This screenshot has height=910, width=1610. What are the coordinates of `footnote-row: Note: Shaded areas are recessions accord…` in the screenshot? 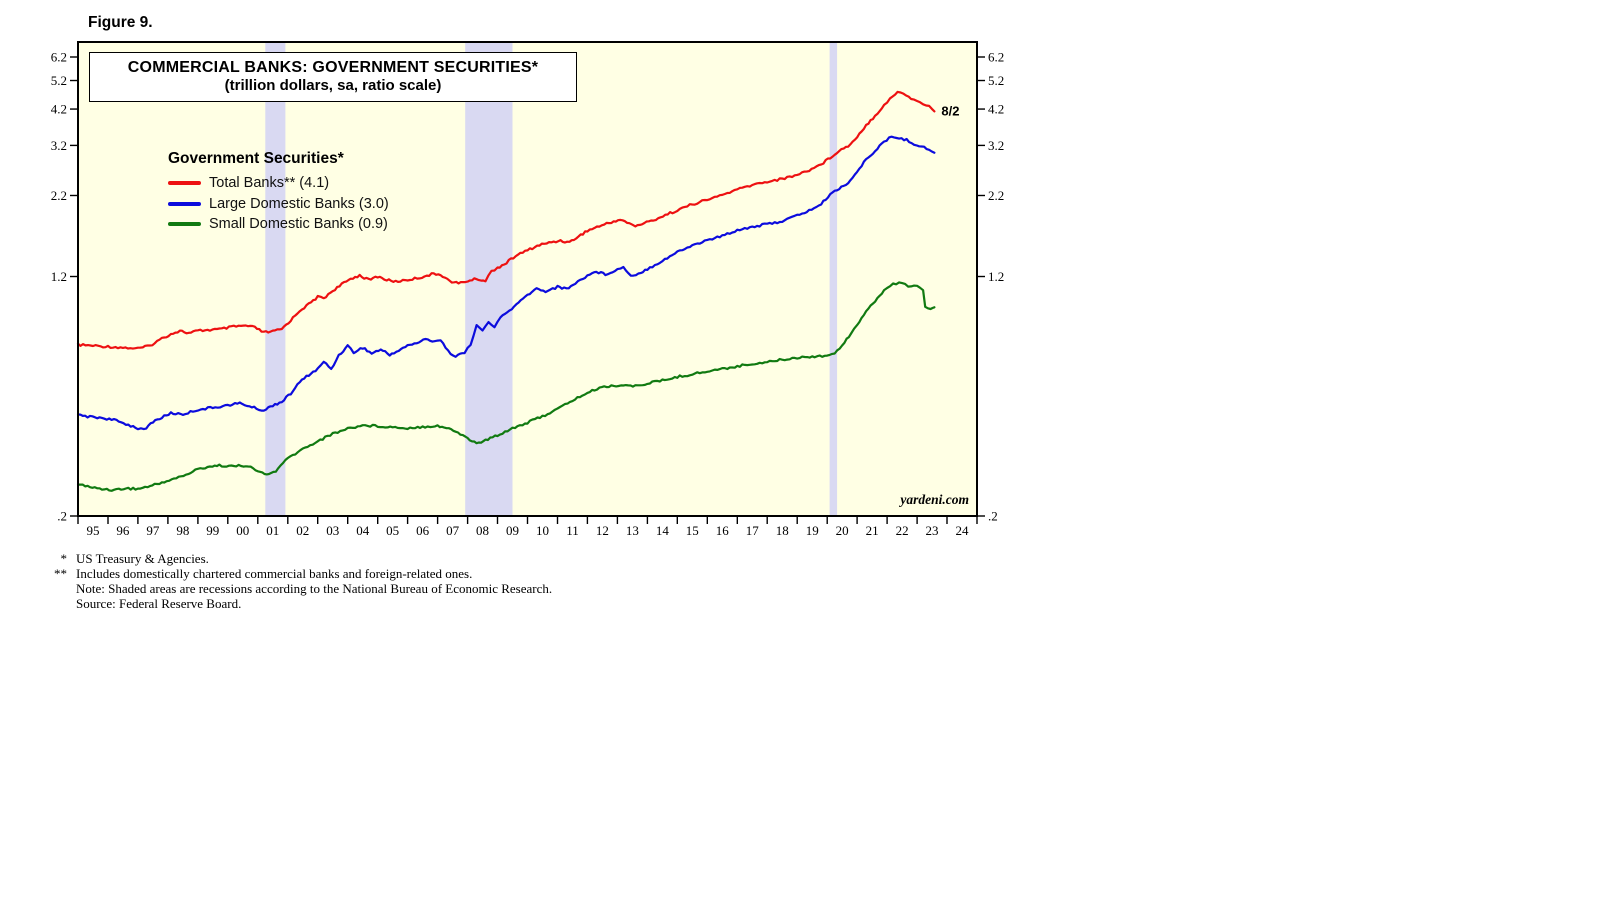 It's located at (300, 588).